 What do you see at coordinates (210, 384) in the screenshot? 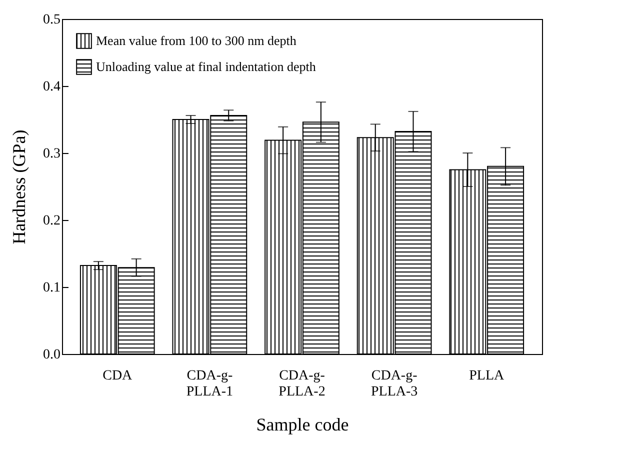
I see `x-tick-label: CDA-g-PLLA-1` at bounding box center [210, 384].